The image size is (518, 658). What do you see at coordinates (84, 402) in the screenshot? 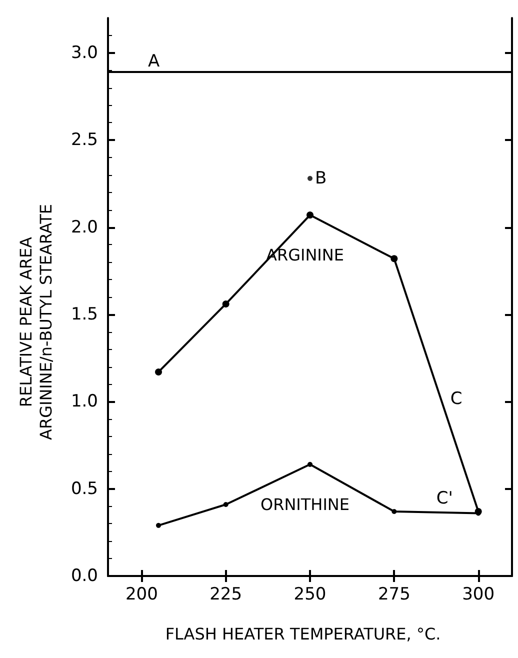
I see `y-tick-label: 1.0` at bounding box center [84, 402].